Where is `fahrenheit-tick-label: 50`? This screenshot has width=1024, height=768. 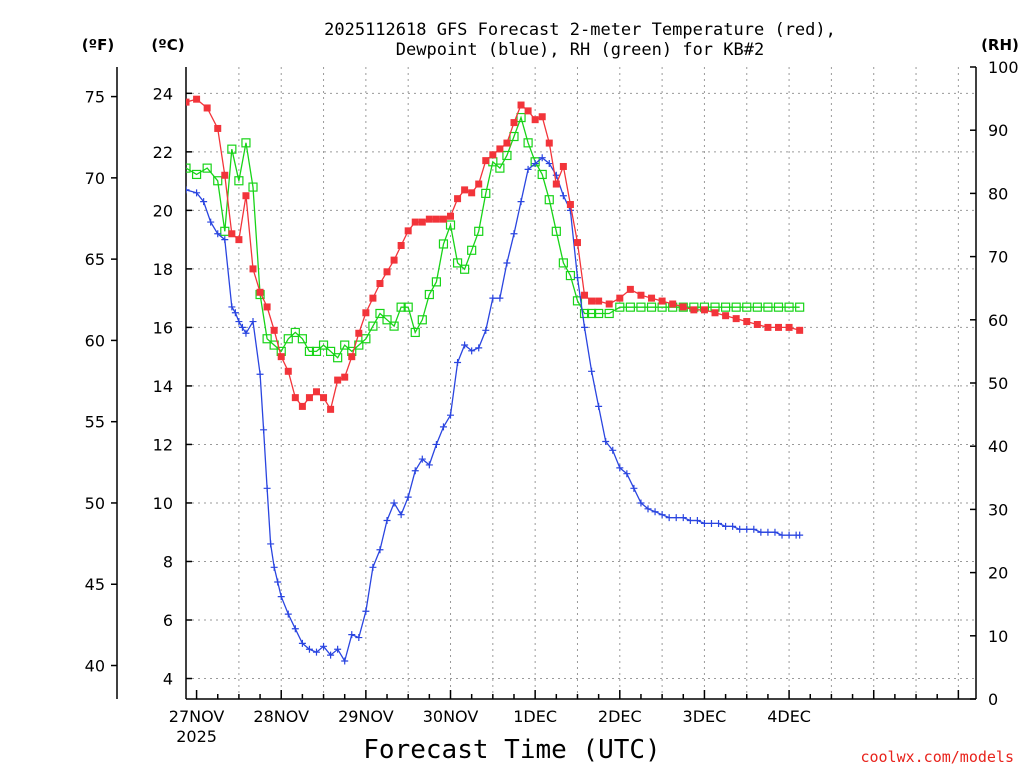 fahrenheit-tick-label: 50 is located at coordinates (95, 503).